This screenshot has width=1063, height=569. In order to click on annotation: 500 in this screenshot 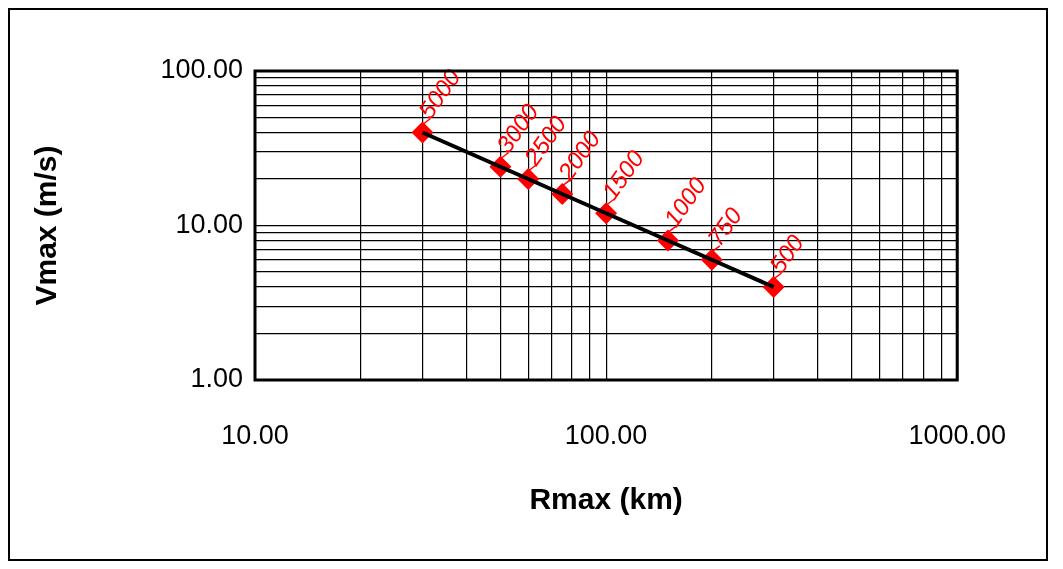, I will do `click(786, 253)`.